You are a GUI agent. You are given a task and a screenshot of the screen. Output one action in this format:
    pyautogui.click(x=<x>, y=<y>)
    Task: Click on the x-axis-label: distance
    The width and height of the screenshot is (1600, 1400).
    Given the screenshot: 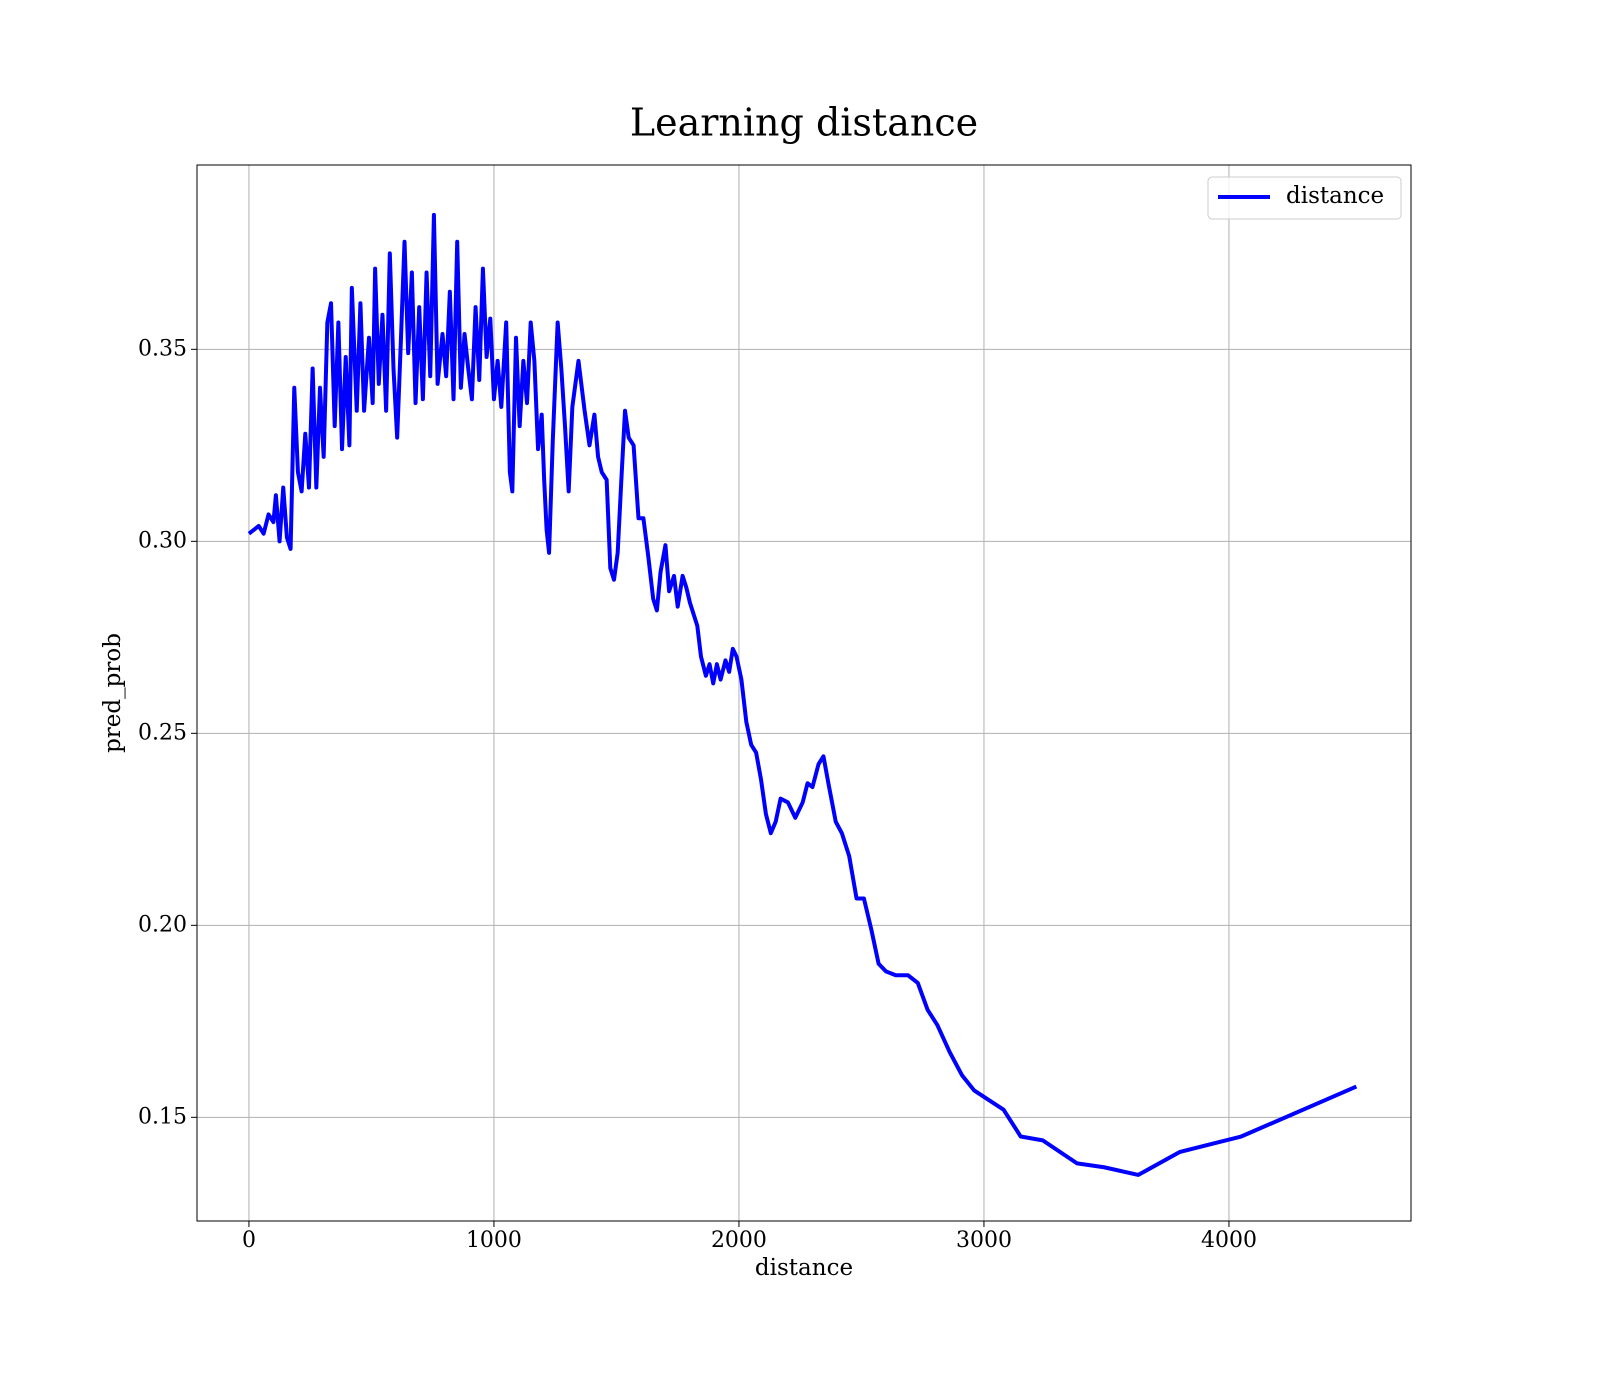 What is the action you would take?
    pyautogui.click(x=804, y=1268)
    